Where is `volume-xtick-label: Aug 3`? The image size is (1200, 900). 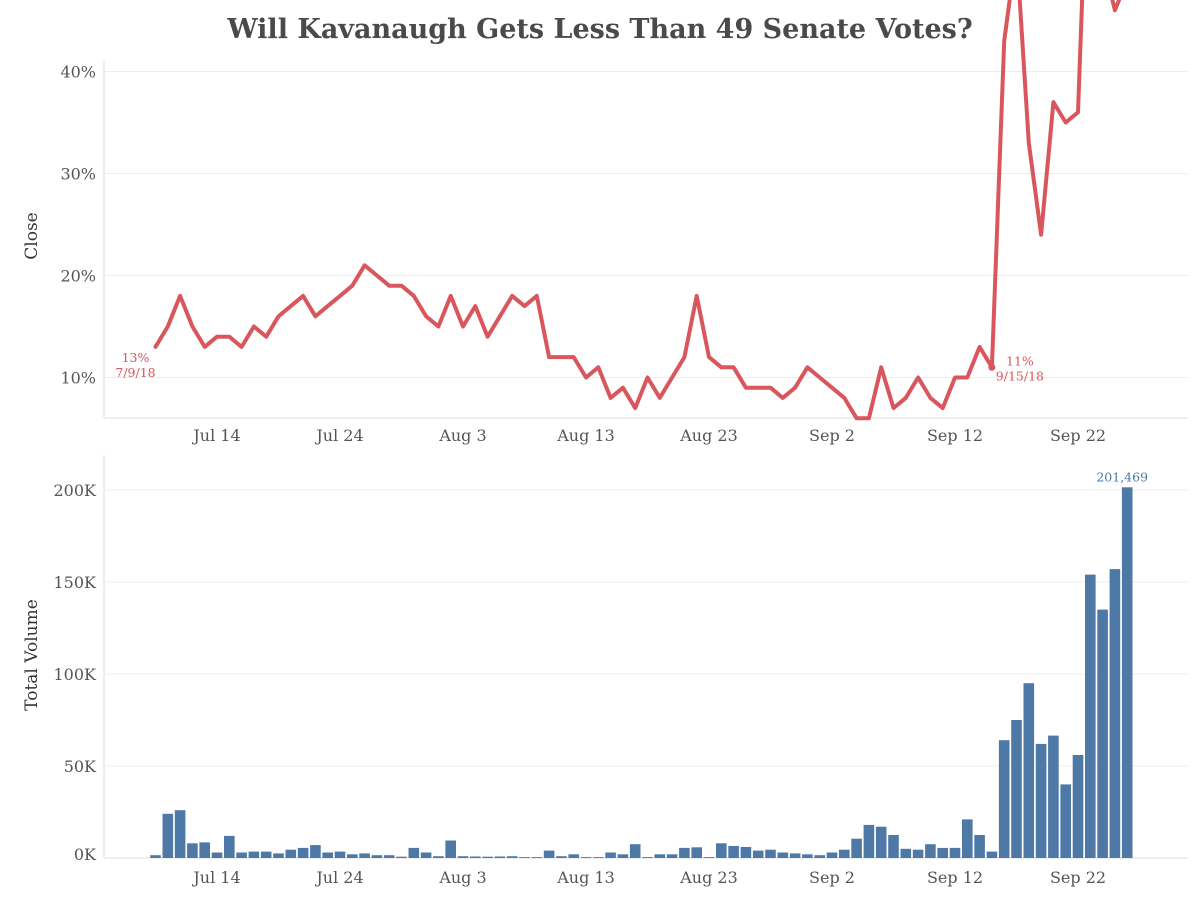 volume-xtick-label: Aug 3 is located at coordinates (462, 877).